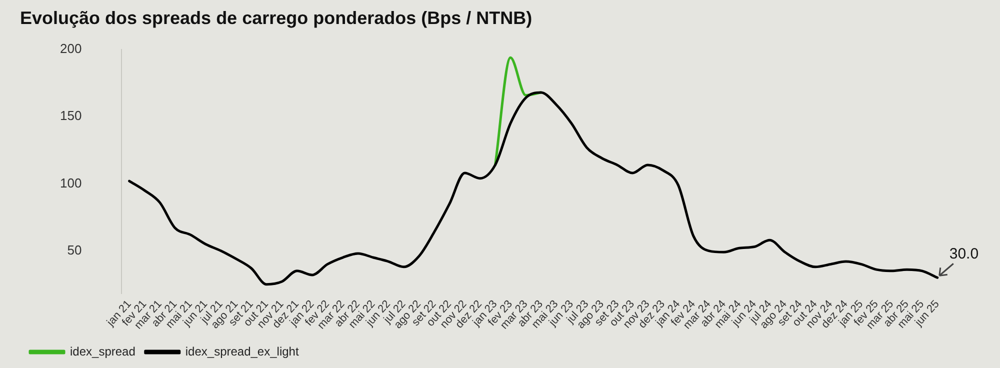 The width and height of the screenshot is (1000, 368). Describe the element at coordinates (242, 351) in the screenshot. I see `legend-label: idex_spread_ex_light` at that location.